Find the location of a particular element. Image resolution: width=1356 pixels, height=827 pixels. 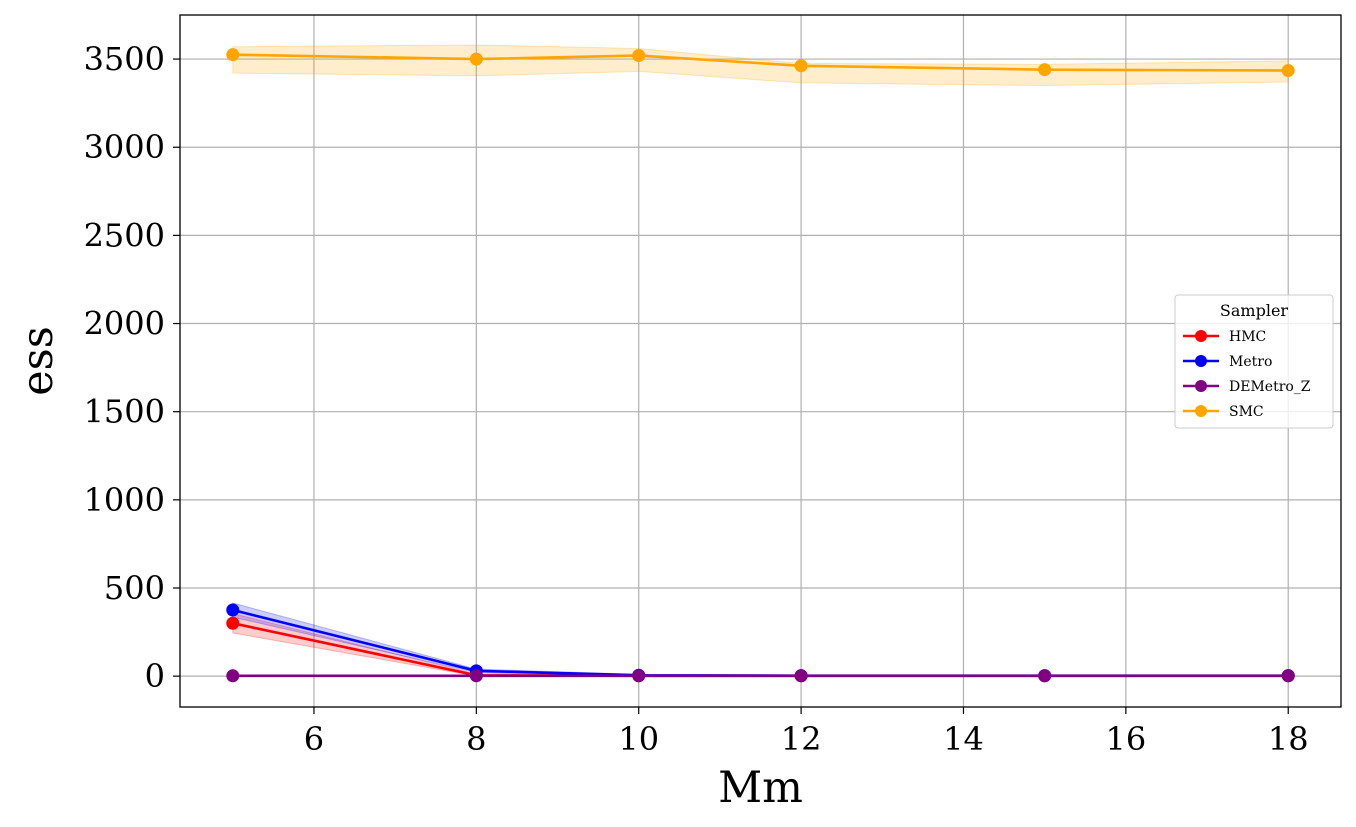

y-tick-label: 0 is located at coordinates (155, 676).